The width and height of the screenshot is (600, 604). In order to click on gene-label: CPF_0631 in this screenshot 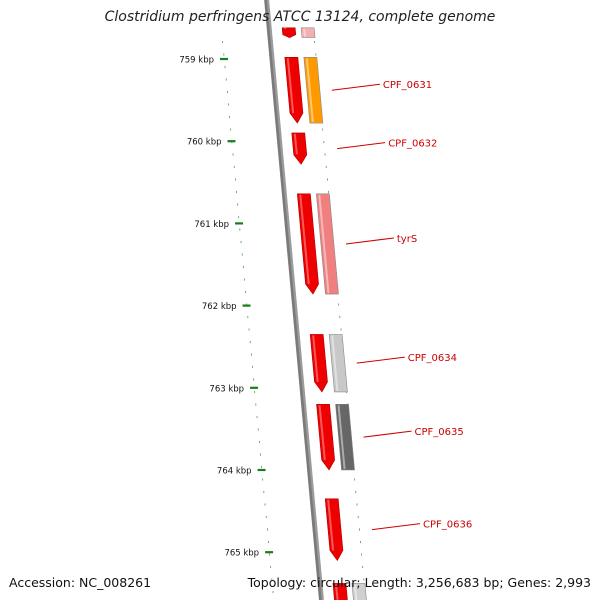, I will do `click(407, 85)`.